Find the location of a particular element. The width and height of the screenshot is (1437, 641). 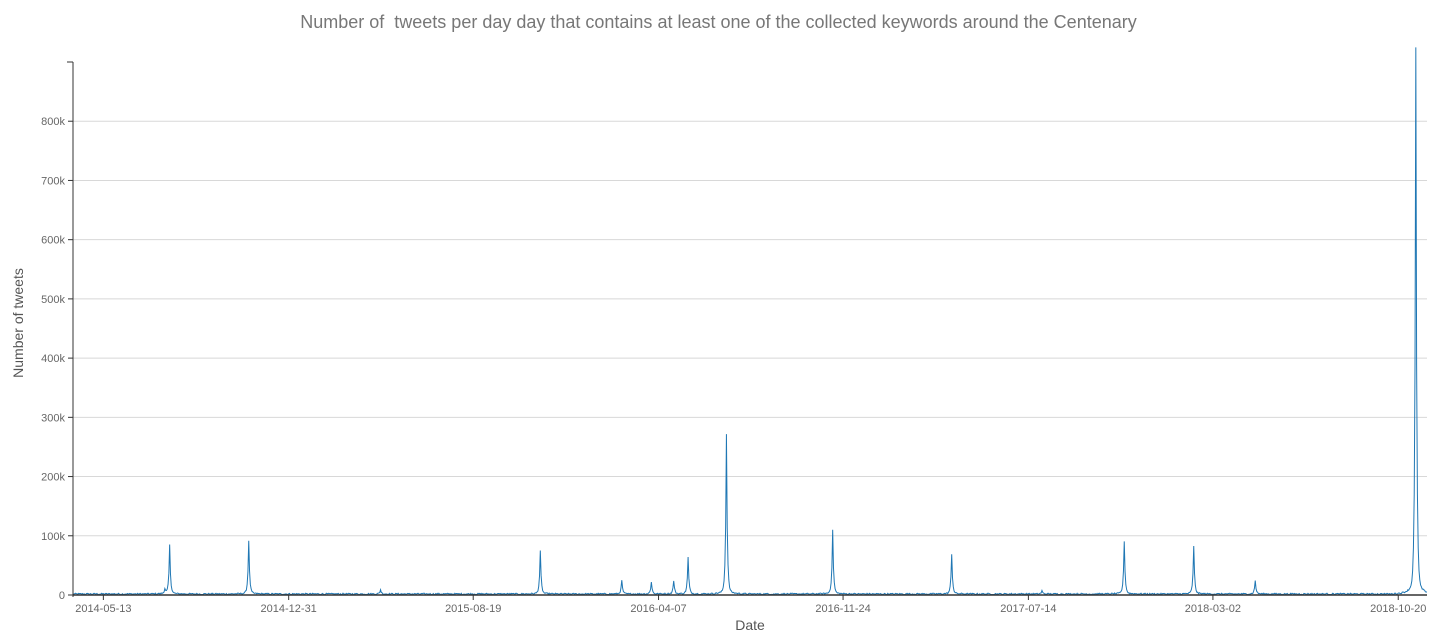

y-axis-title: Number of tweets is located at coordinates (18, 323).